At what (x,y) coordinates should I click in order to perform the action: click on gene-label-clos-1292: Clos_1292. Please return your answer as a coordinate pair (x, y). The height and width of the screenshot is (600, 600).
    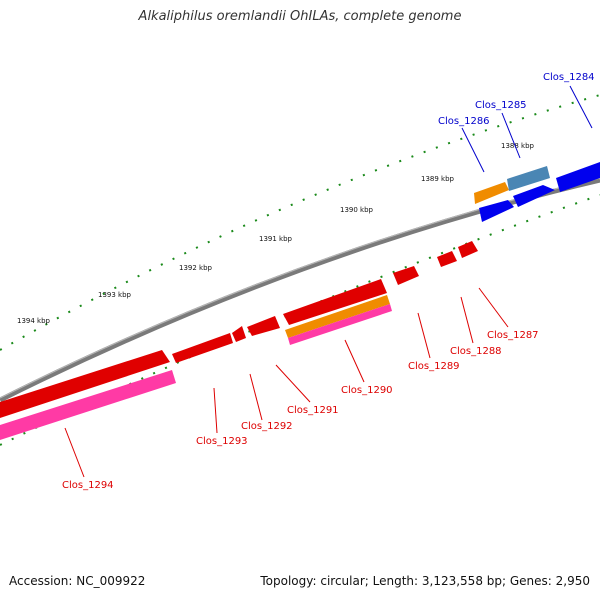
    Looking at the image, I should click on (267, 426).